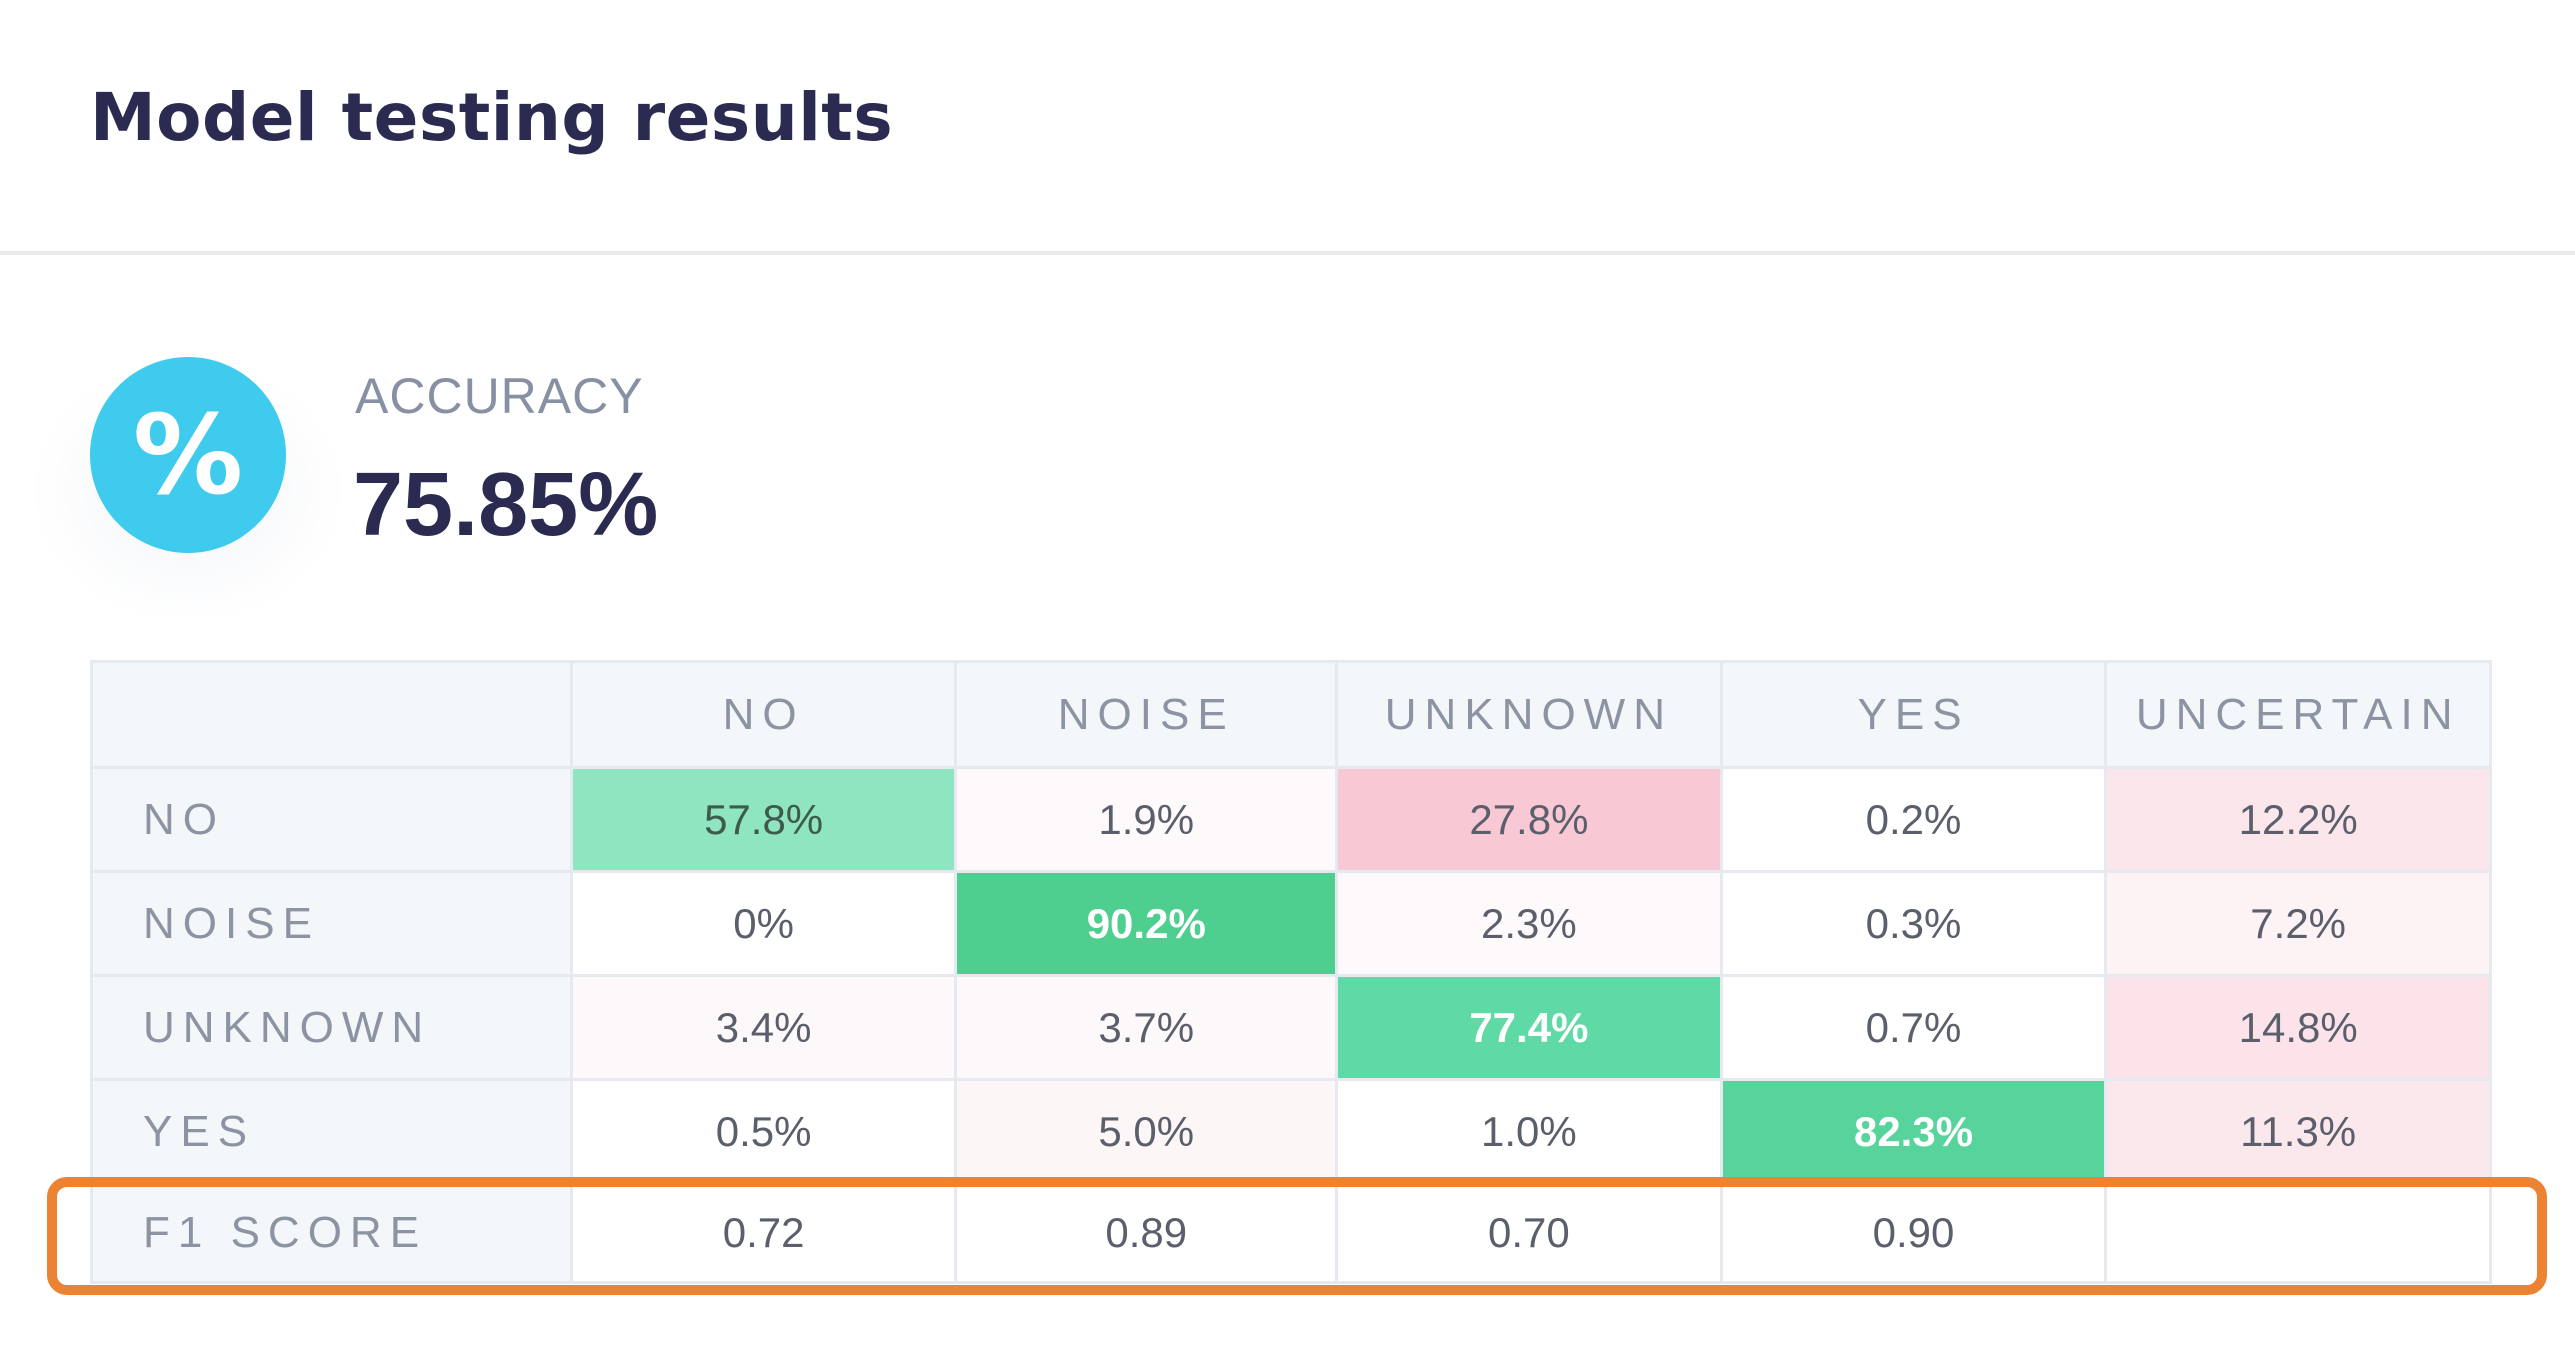 The width and height of the screenshot is (2575, 1365). Describe the element at coordinates (1913, 1131) in the screenshot. I see `matrix-cell: 82.3%` at that location.